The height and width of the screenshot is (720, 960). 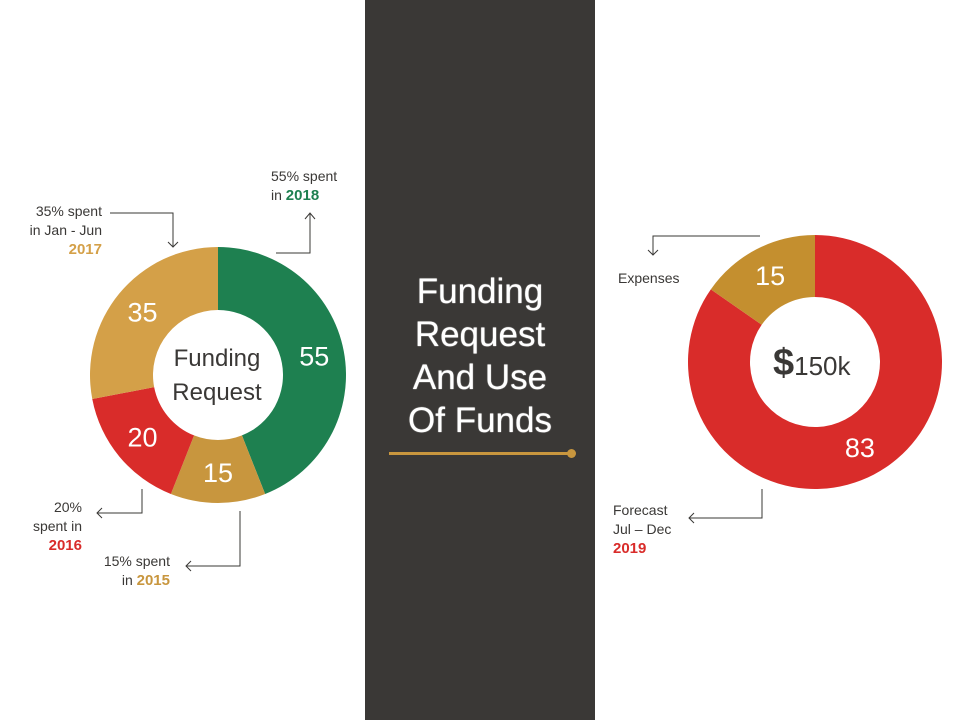 What do you see at coordinates (173, 244) in the screenshot?
I see `connector-2017-arrow` at bounding box center [173, 244].